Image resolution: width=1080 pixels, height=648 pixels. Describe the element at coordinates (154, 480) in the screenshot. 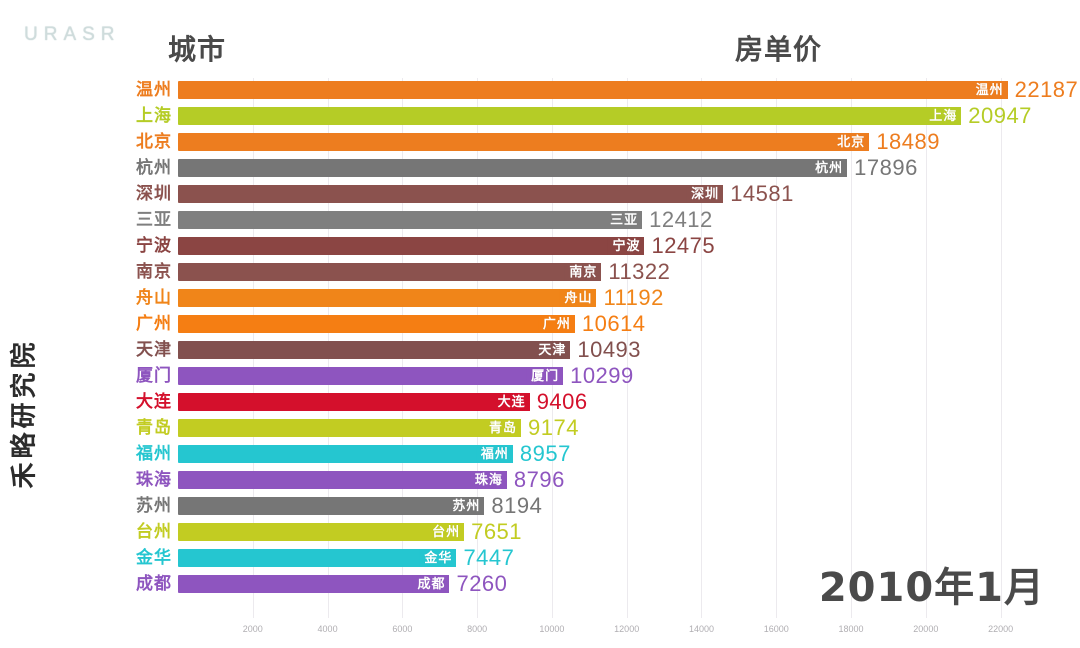

I see `row-category-label: 珠海` at that location.